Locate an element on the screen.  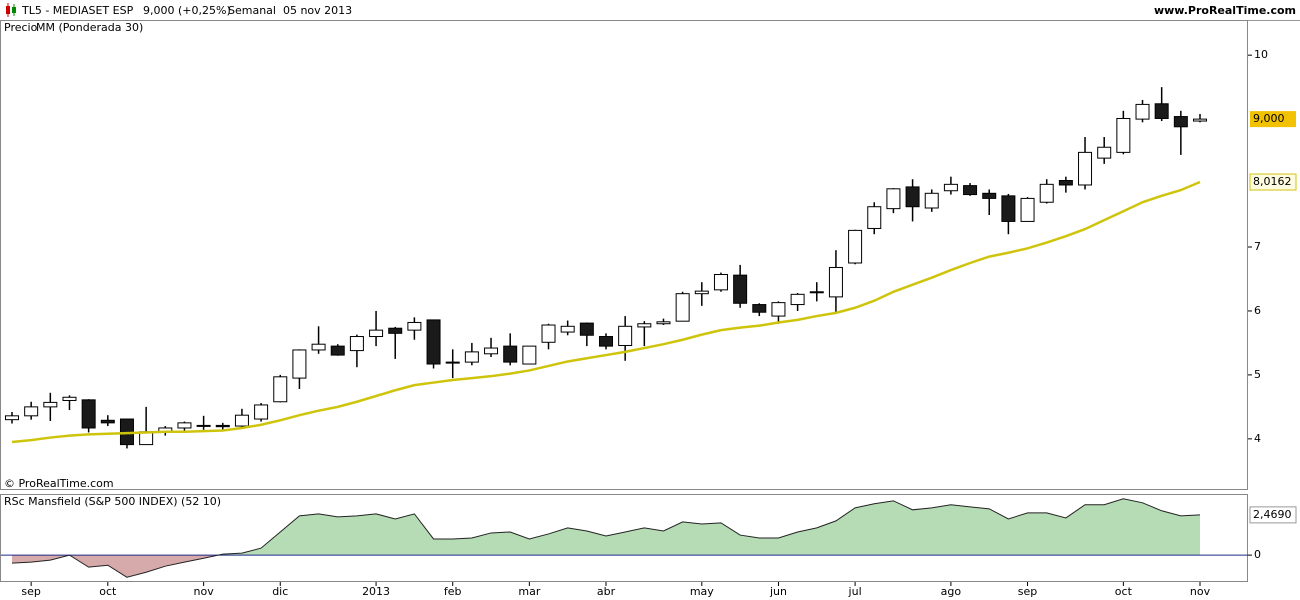
site: www.ProRealTime.com is located at coordinates (1225, 10).